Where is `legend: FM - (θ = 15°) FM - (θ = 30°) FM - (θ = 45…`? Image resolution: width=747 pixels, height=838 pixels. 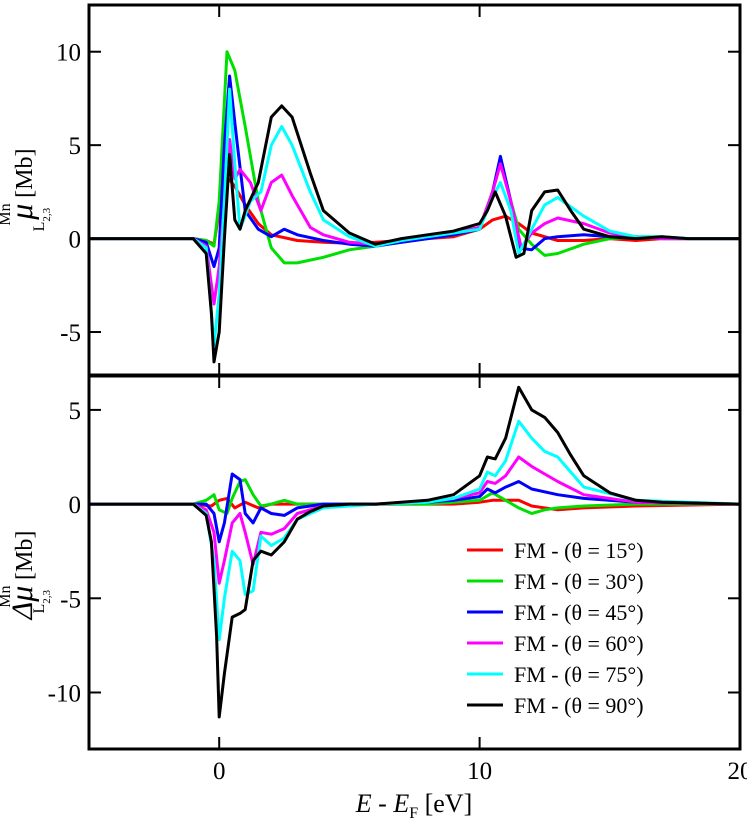 legend: FM - (θ = 15°) FM - (θ = 30°) FM - (θ = 45… is located at coordinates (555, 628).